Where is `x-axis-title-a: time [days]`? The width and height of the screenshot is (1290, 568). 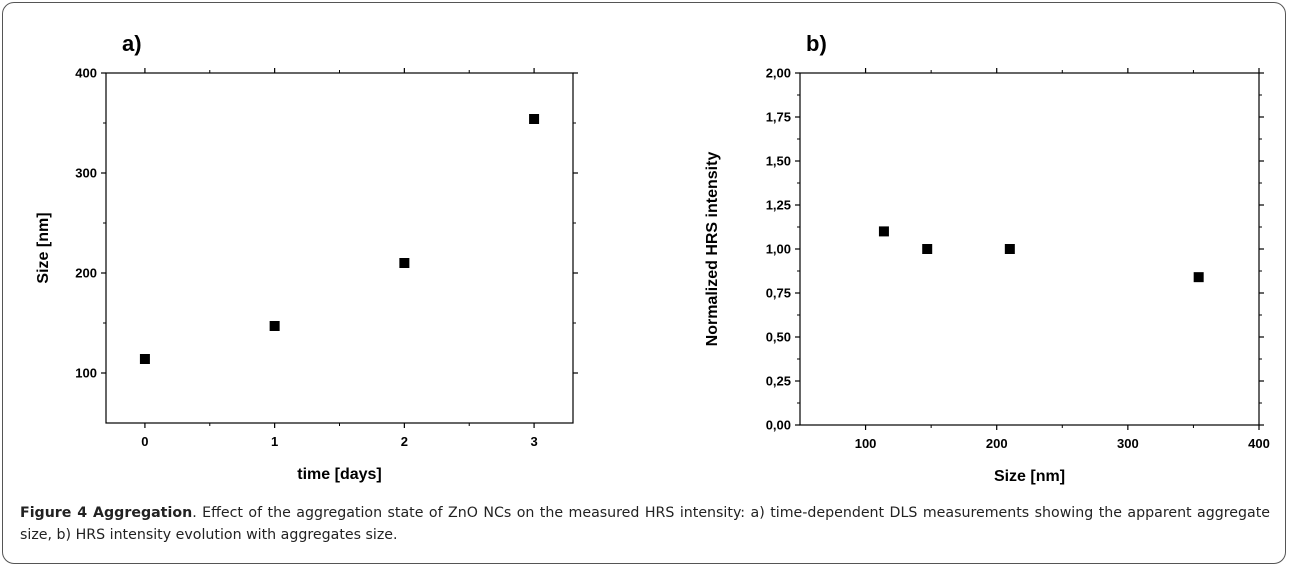
x-axis-title-a: time [days] is located at coordinates (339, 474).